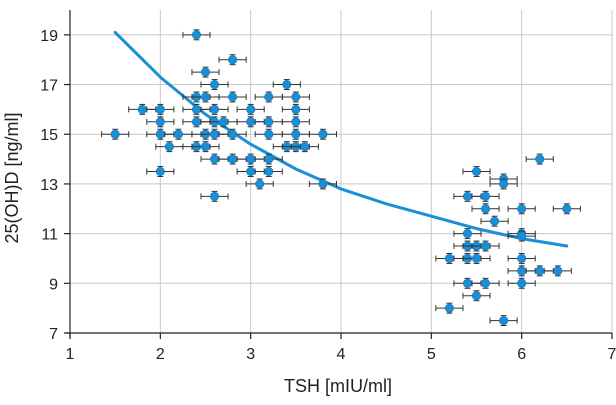 The width and height of the screenshot is (616, 405). Describe the element at coordinates (12, 177) in the screenshot. I see `y-axis-title: 25(OH)D [ng/ml]` at that location.